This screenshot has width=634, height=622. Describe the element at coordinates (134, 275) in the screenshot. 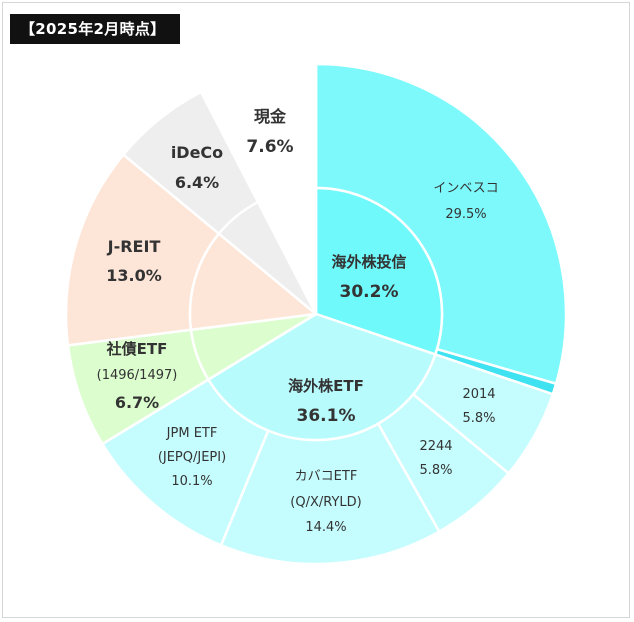

I see `label-jreit-value: 13.0%` at that location.